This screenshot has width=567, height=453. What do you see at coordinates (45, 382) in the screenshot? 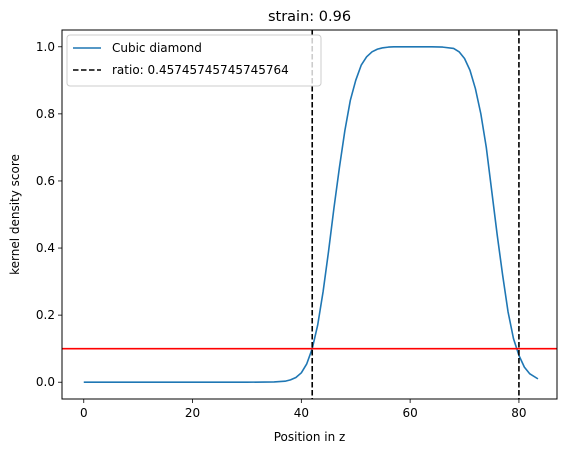
I see `y-tick-label: 0.0` at bounding box center [45, 382].